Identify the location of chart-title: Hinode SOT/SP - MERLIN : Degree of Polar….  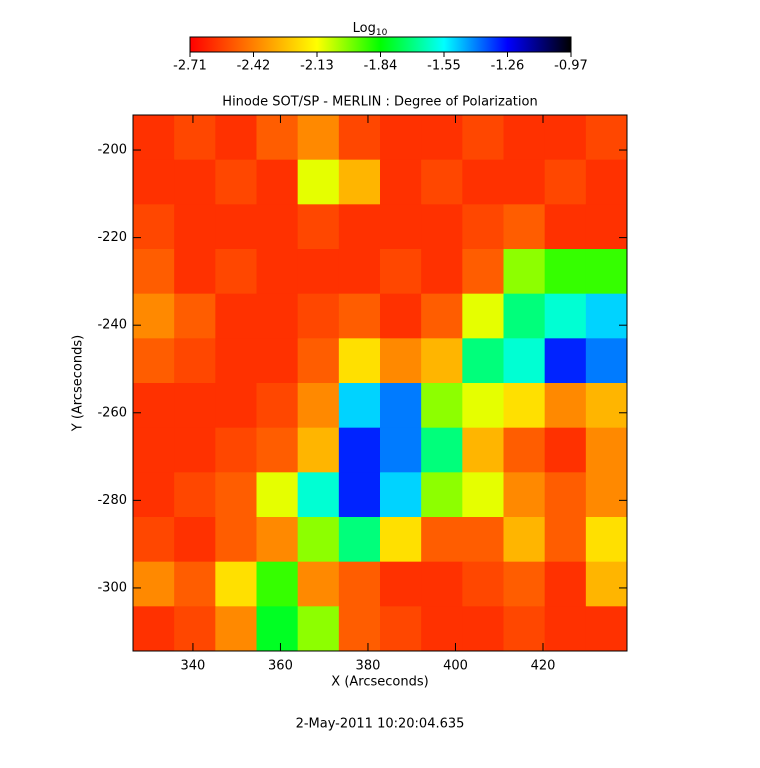
(379, 102).